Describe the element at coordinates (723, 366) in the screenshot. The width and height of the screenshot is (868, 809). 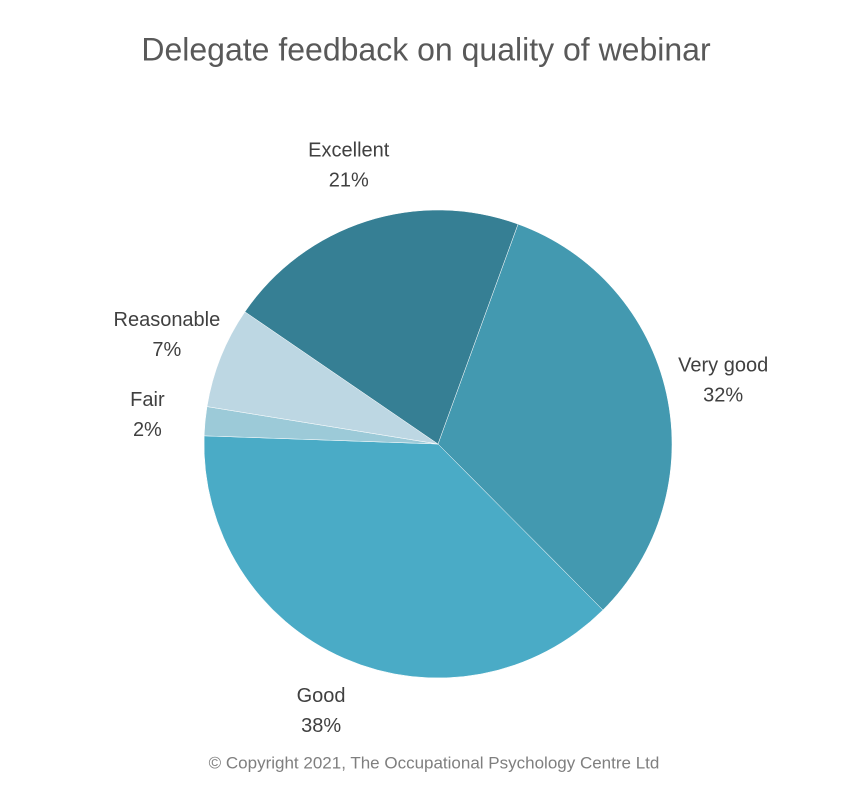
I see `slice-category-label: Very good` at that location.